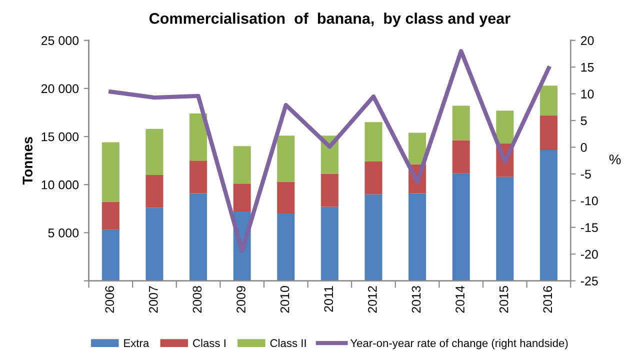 This screenshot has width=634, height=351. What do you see at coordinates (329, 299) in the screenshot?
I see `x-tick-label: 2011` at bounding box center [329, 299].